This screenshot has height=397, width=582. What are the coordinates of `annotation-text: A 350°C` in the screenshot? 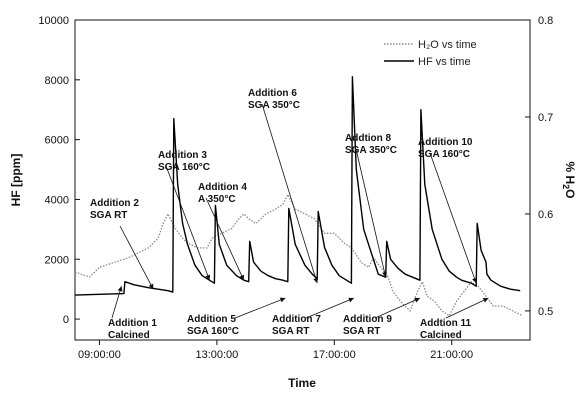 It's located at (217, 199).